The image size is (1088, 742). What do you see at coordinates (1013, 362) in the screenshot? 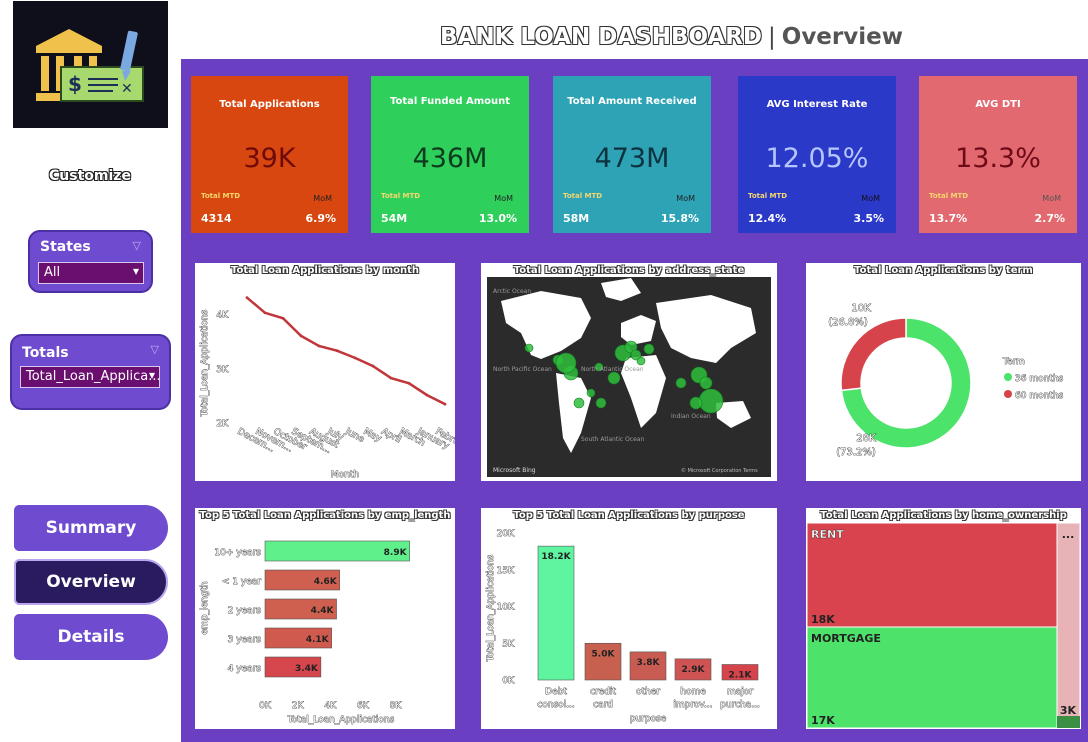
I see `legend-title: Term` at bounding box center [1013, 362].